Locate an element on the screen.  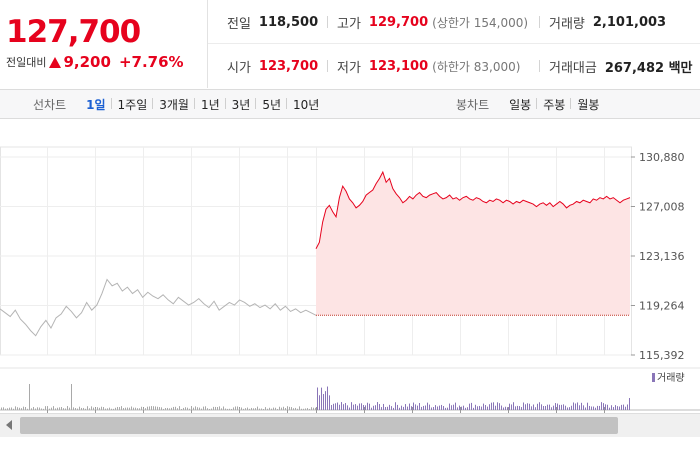
change-percent: +7.76% is located at coordinates (151, 62).